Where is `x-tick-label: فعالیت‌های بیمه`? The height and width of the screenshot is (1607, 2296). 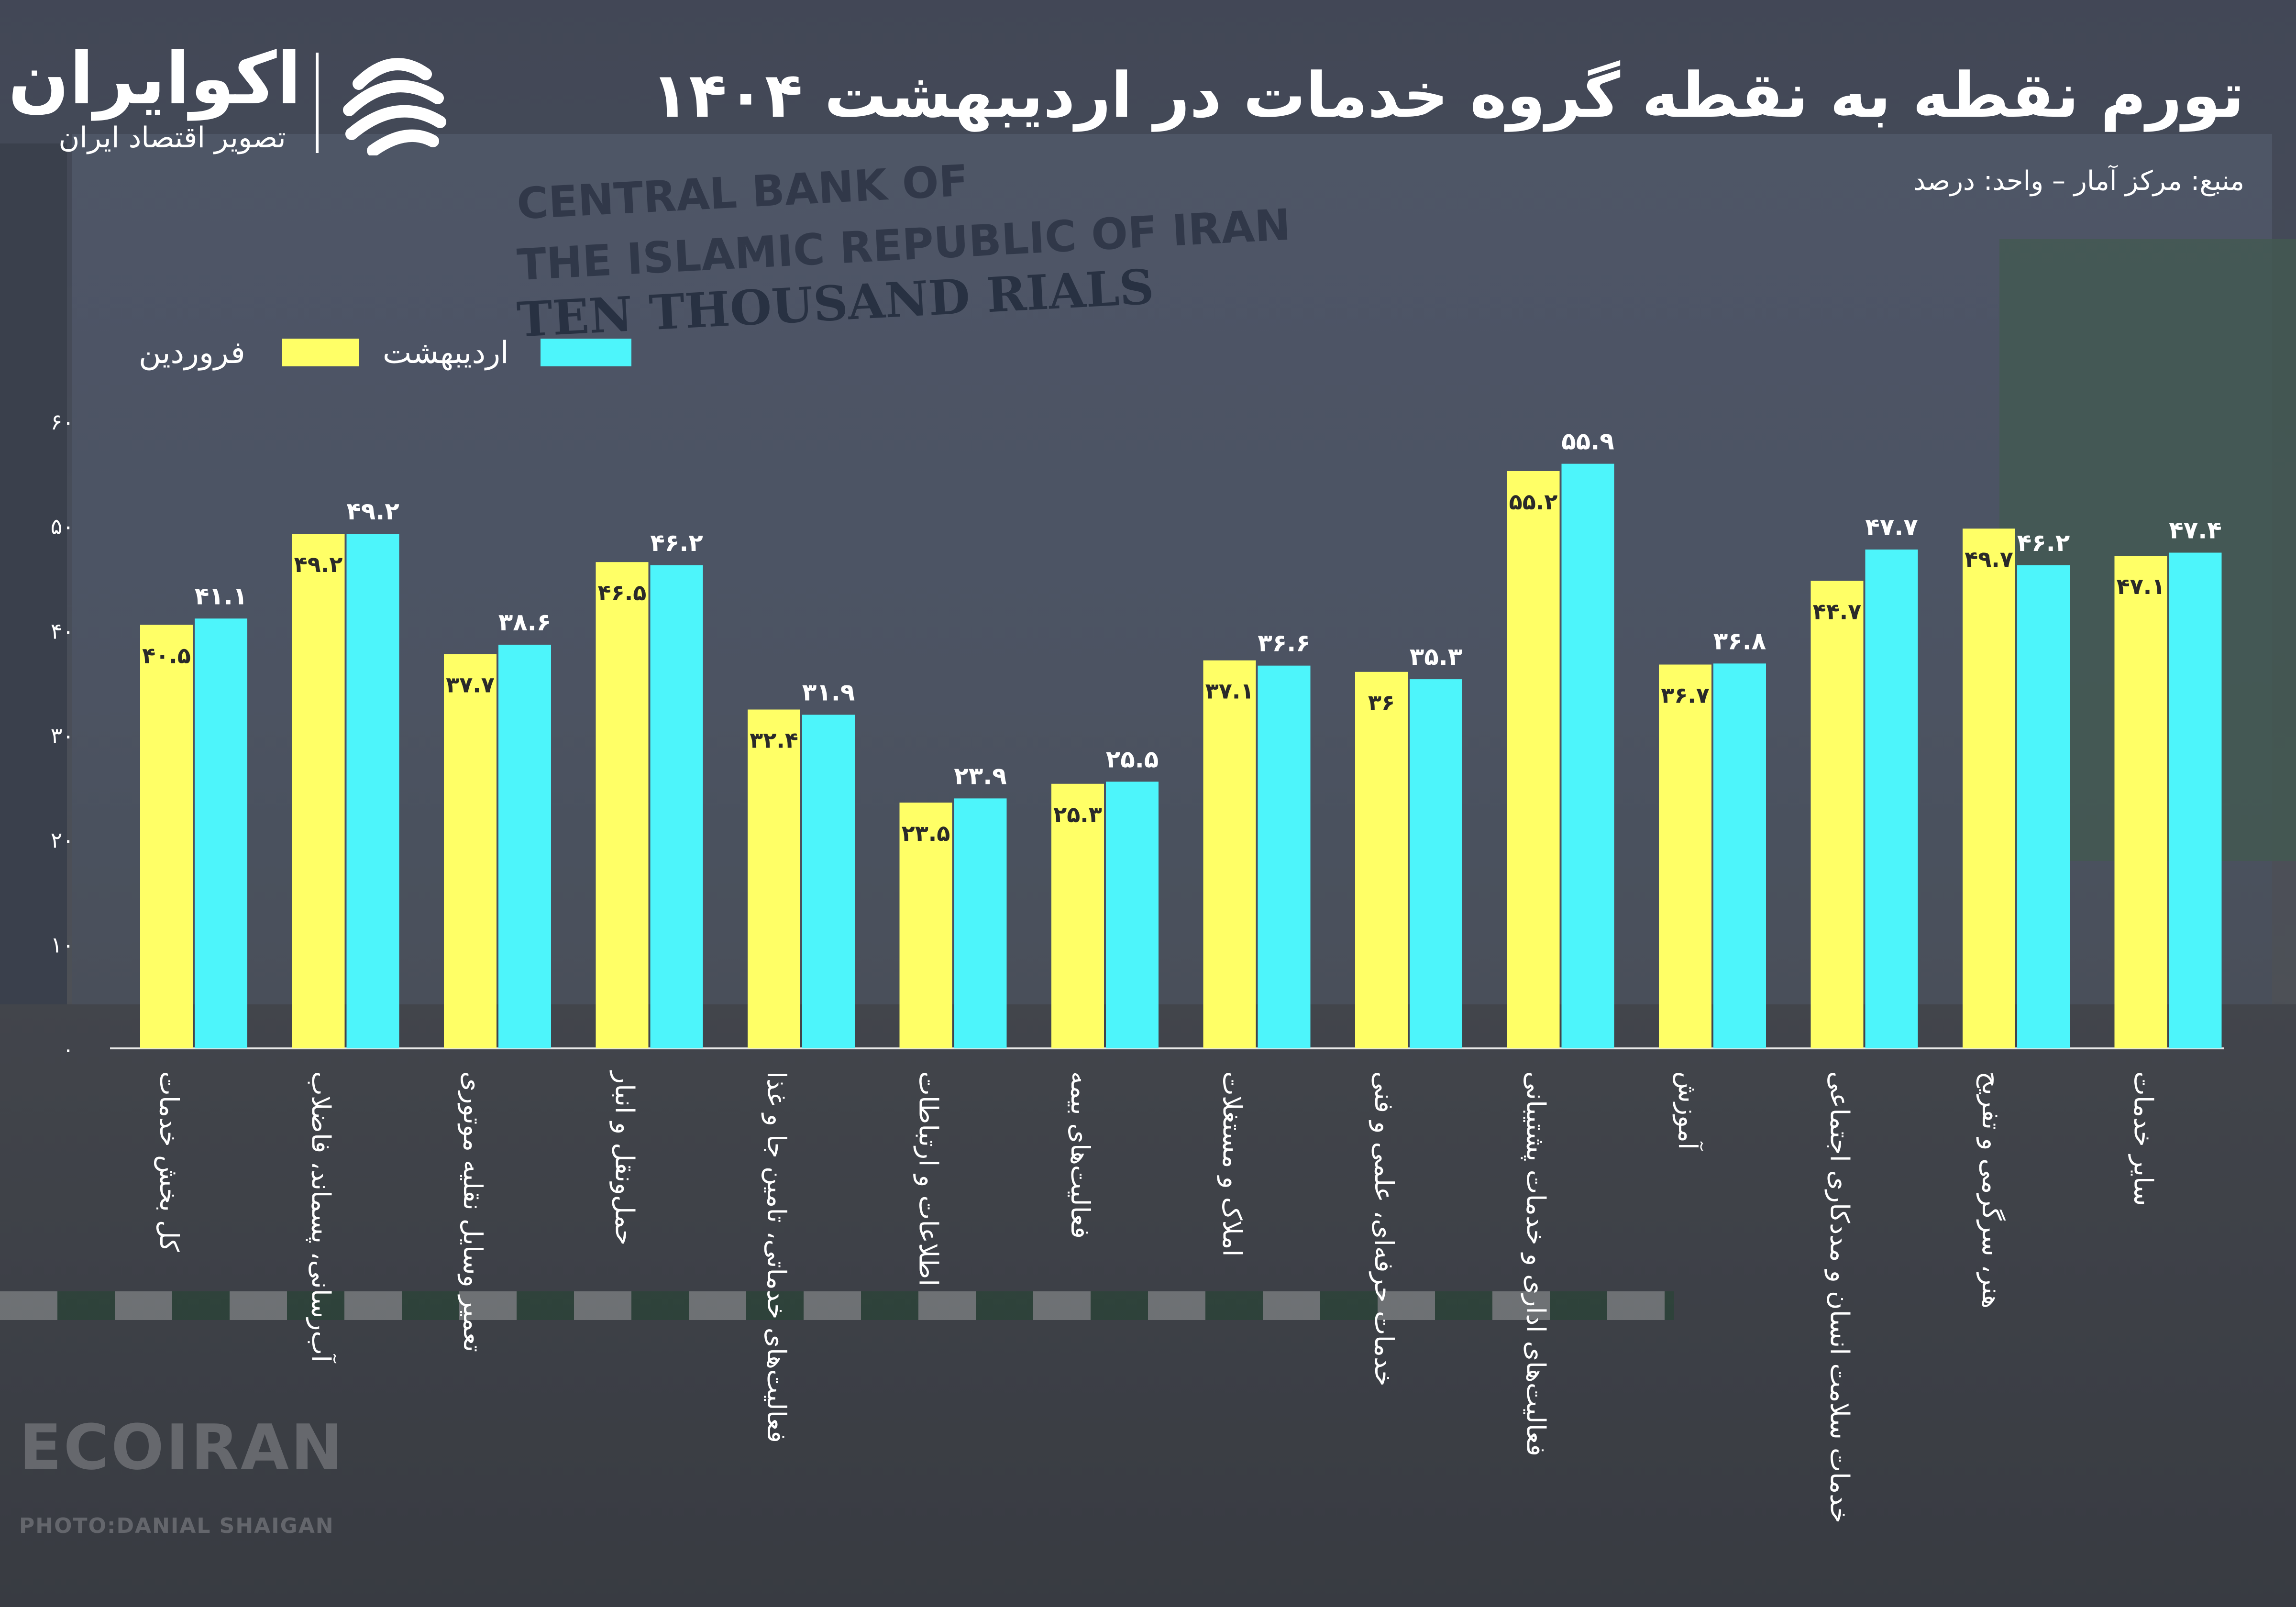
x-tick-label: فعالیت‌های بیمه is located at coordinates (1080, 1155).